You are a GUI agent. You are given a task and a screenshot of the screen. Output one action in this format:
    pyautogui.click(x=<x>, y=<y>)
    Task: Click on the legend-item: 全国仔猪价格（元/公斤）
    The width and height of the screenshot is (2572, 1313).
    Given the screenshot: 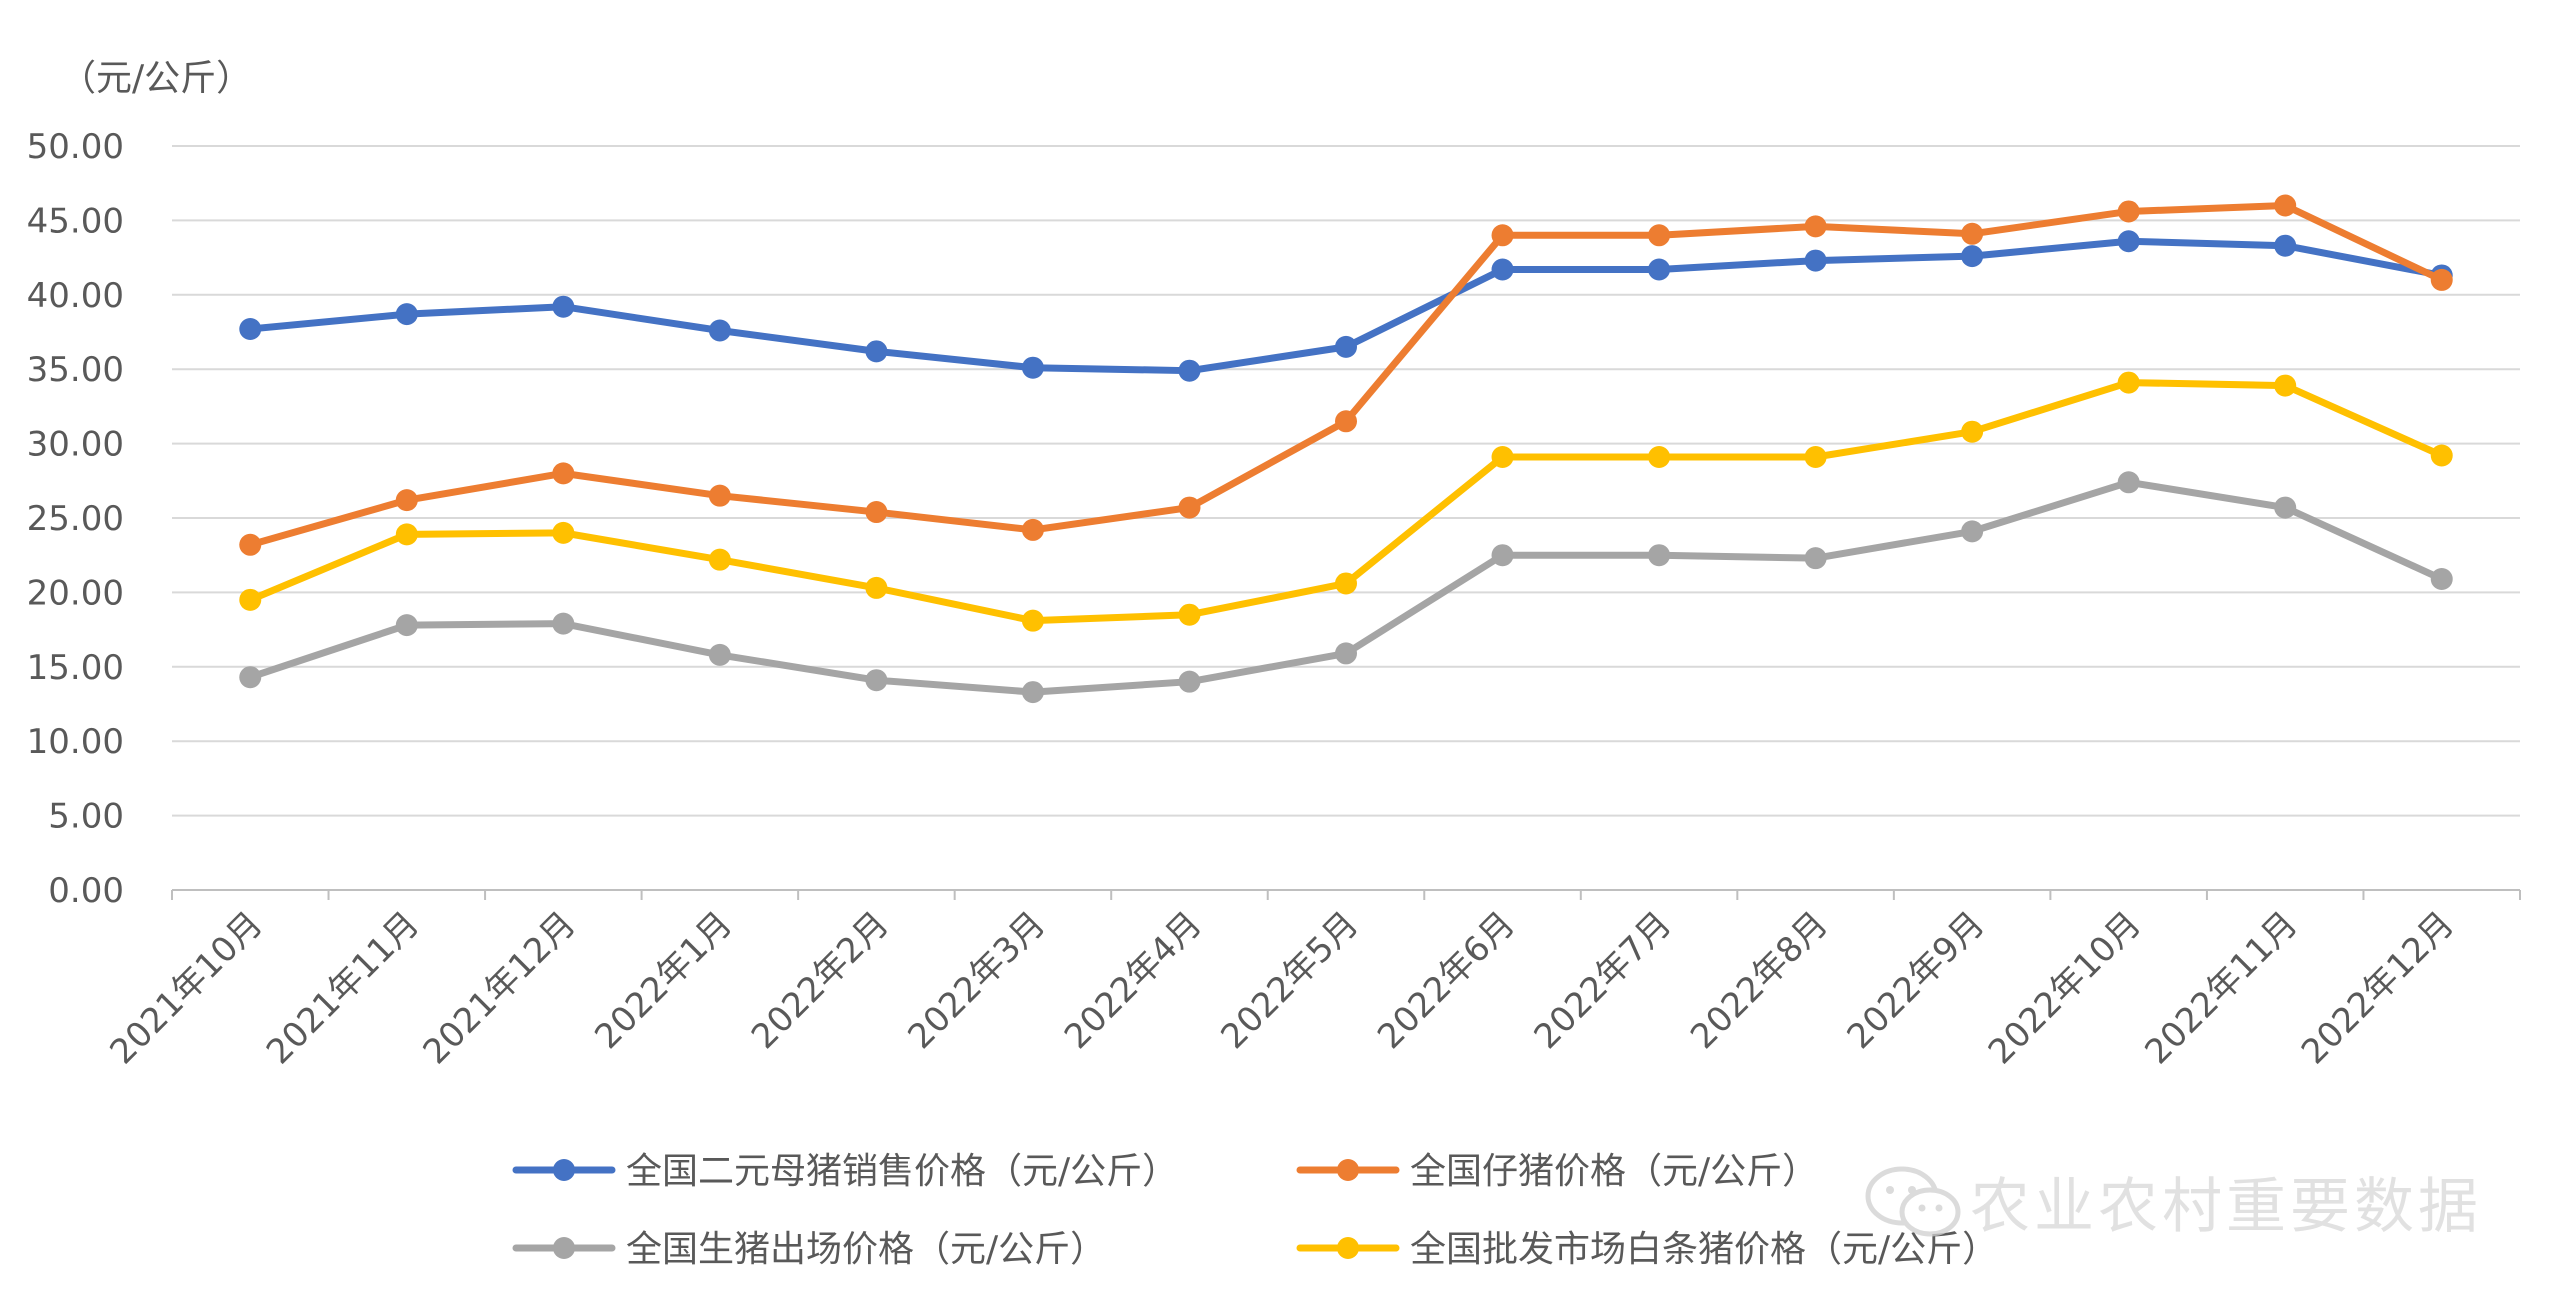 What is the action you would take?
    pyautogui.click(x=1557, y=1171)
    